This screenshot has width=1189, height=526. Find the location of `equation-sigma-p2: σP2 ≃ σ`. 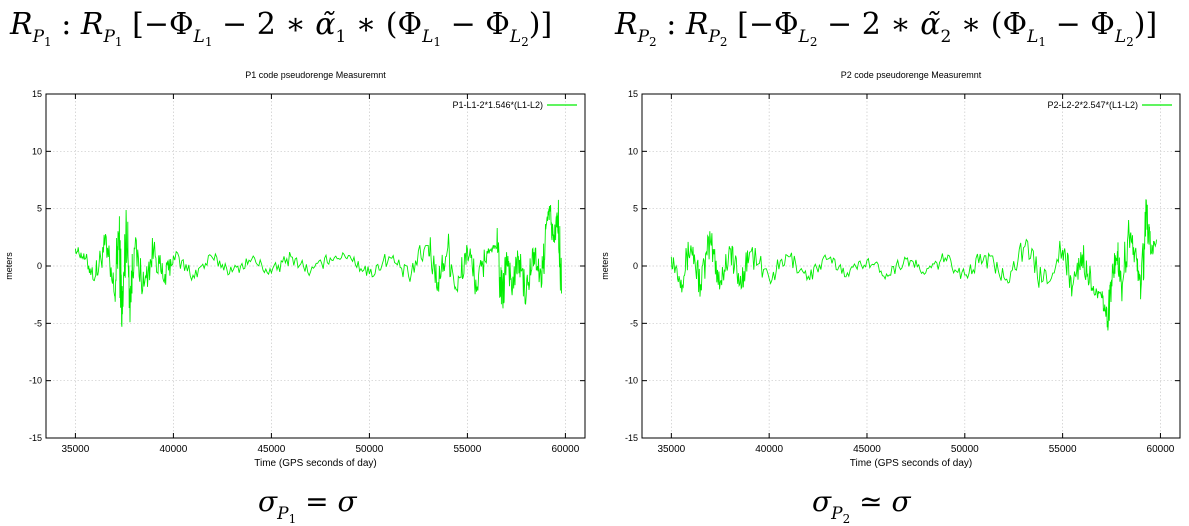

equation-sigma-p2: σP2 ≃ σ is located at coordinates (861, 505).